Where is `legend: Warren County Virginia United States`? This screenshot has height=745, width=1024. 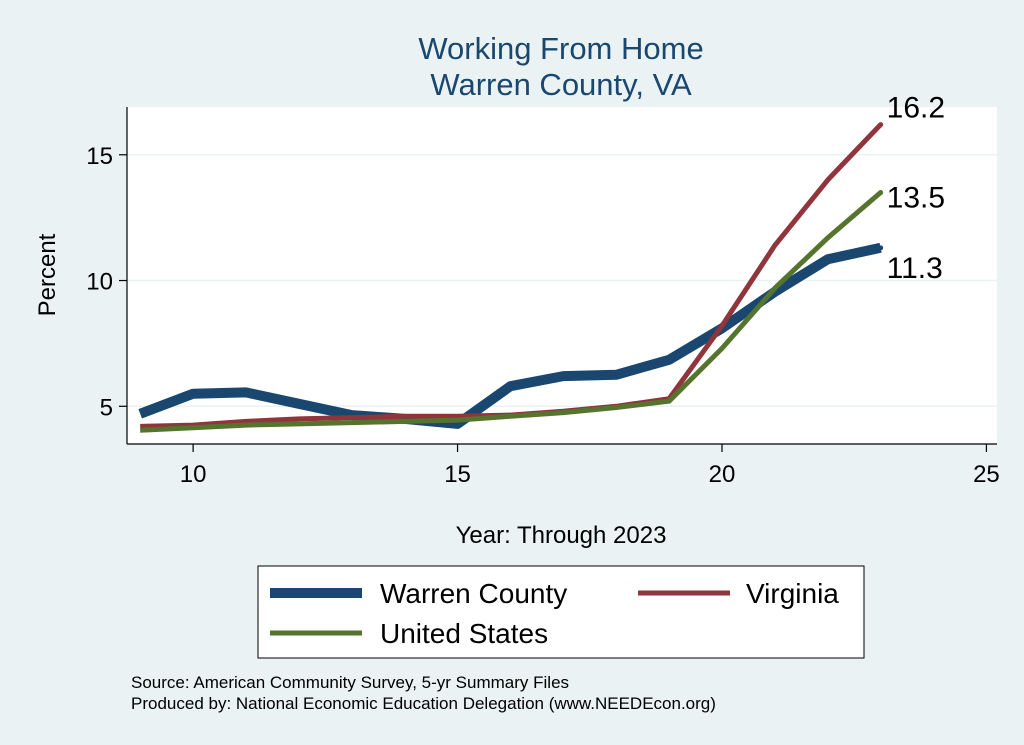 legend: Warren County Virginia United States is located at coordinates (561, 612).